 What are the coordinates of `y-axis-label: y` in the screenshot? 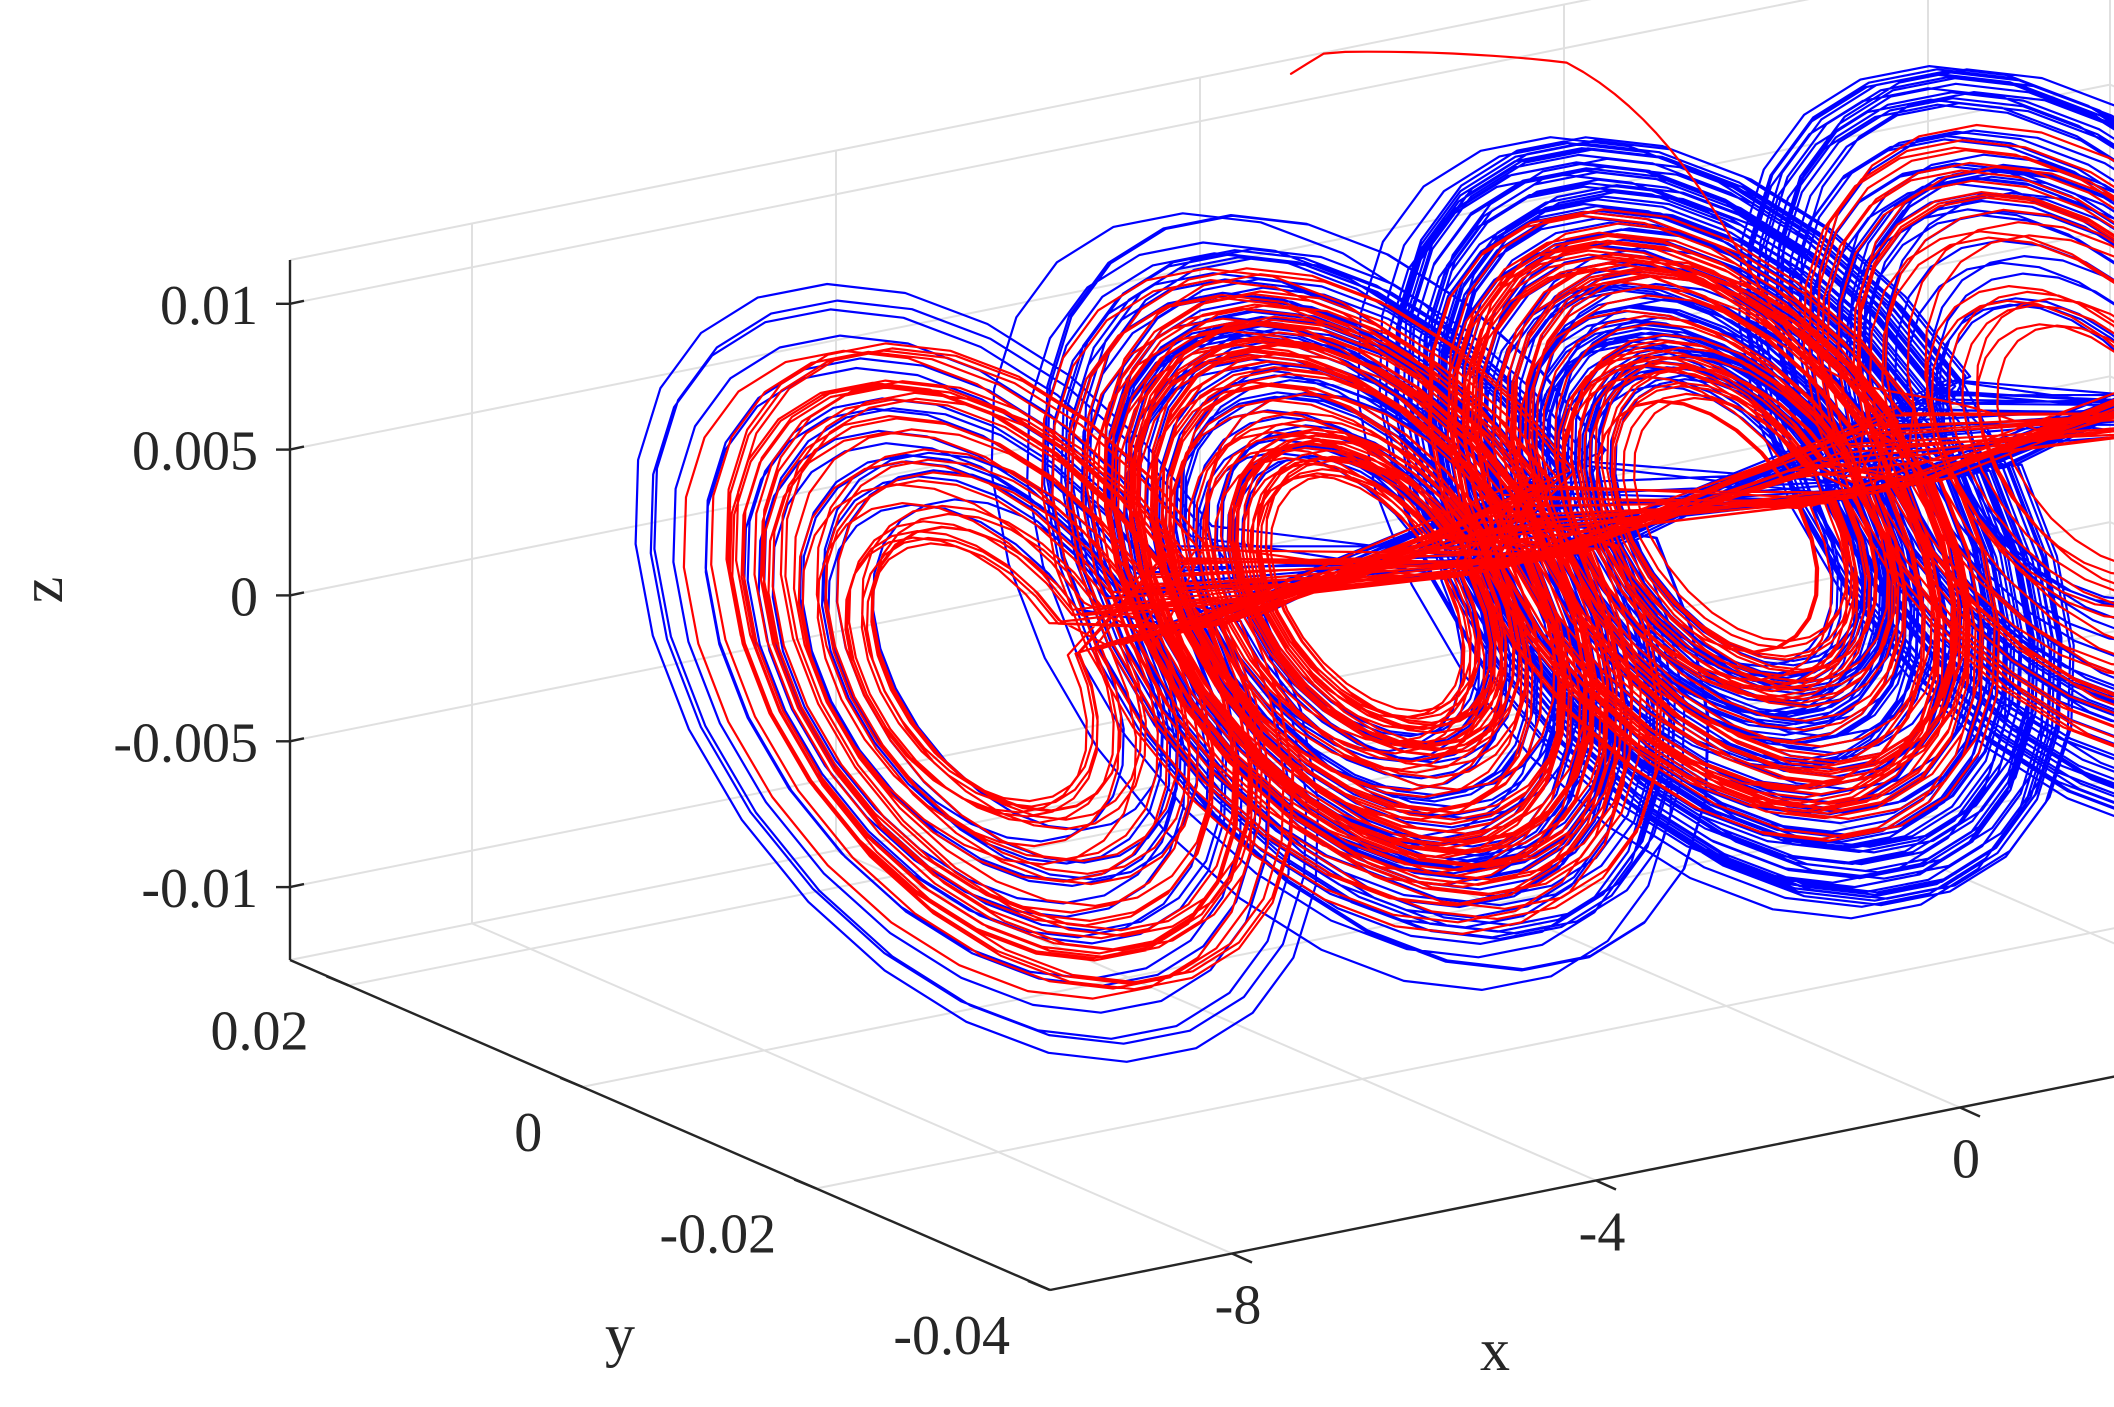 It's located at (620, 1335).